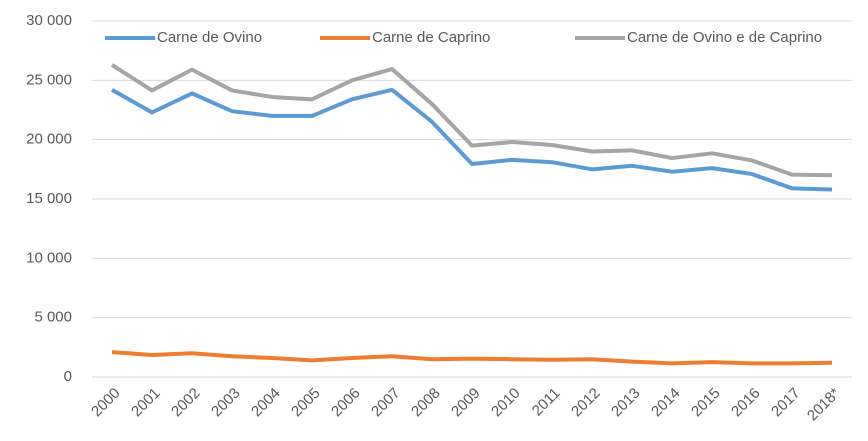 The width and height of the screenshot is (868, 441). What do you see at coordinates (466, 403) in the screenshot?
I see `x-tick-label: 2009` at bounding box center [466, 403].